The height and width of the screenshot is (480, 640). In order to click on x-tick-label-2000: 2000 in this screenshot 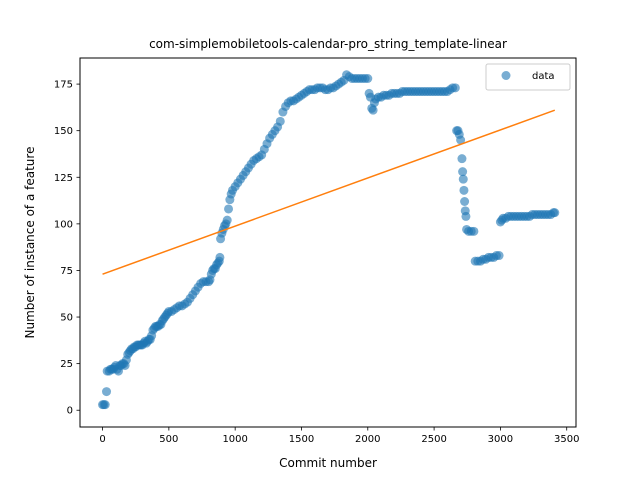, I will do `click(367, 439)`.